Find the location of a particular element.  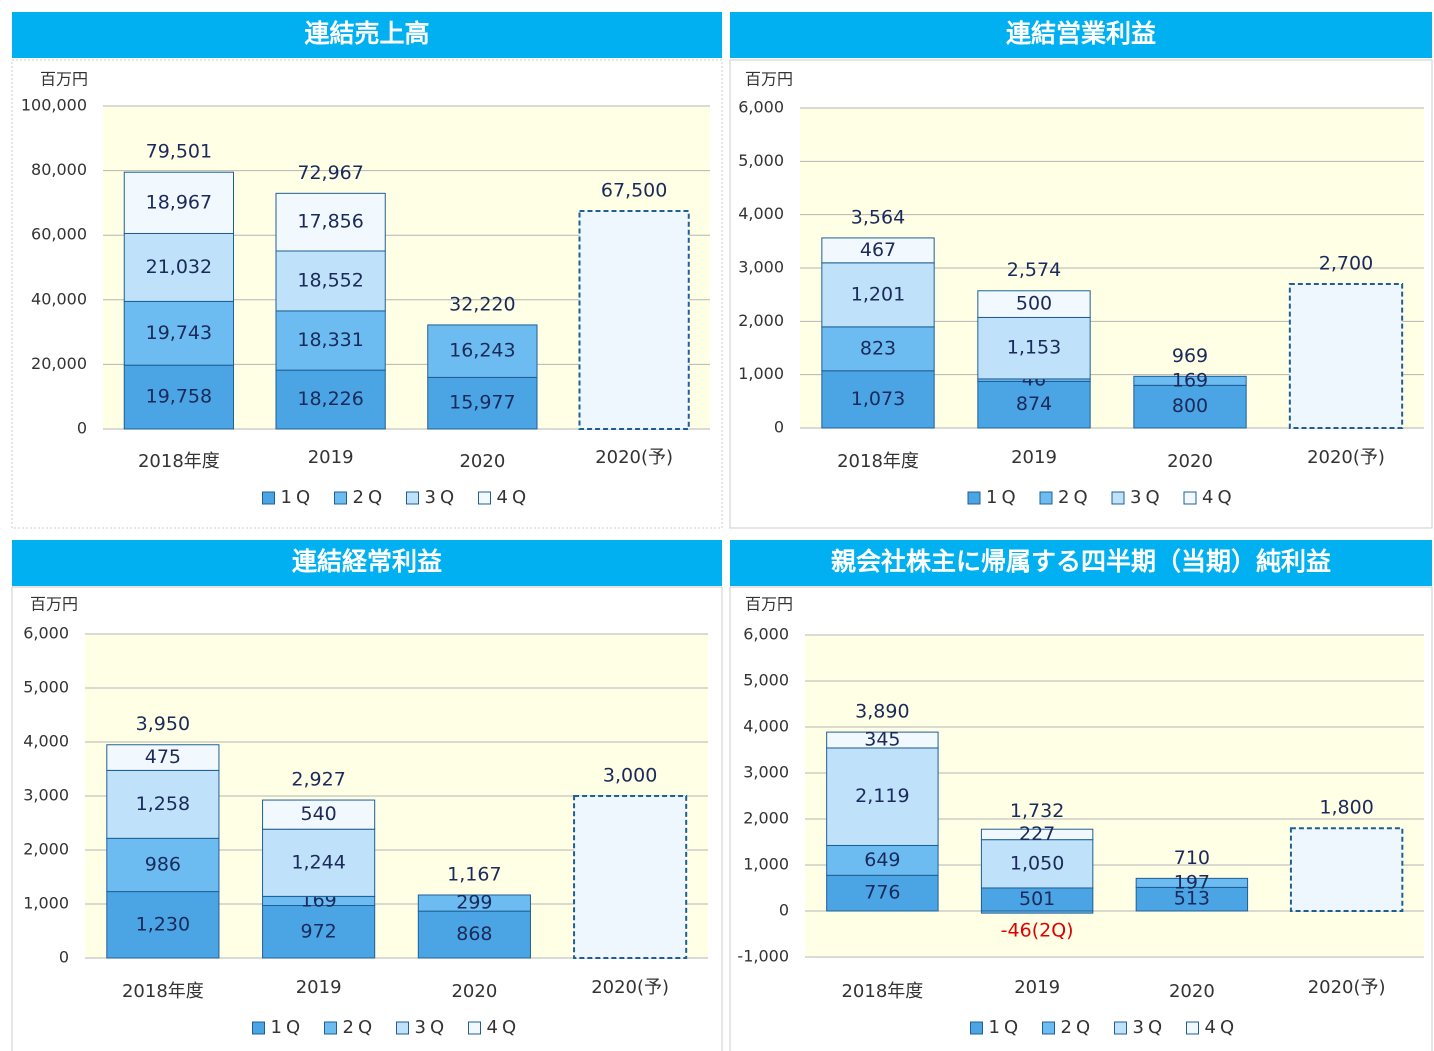

chart-title: 連結売上高 is located at coordinates (366, 33).